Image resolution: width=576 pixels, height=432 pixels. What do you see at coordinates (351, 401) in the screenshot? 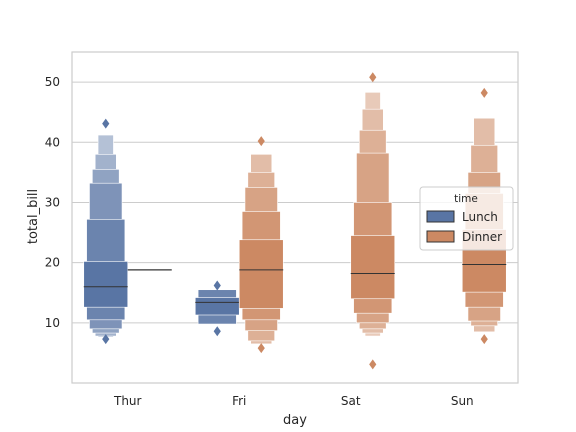
I see `x-tick-label: Sat` at bounding box center [351, 401].